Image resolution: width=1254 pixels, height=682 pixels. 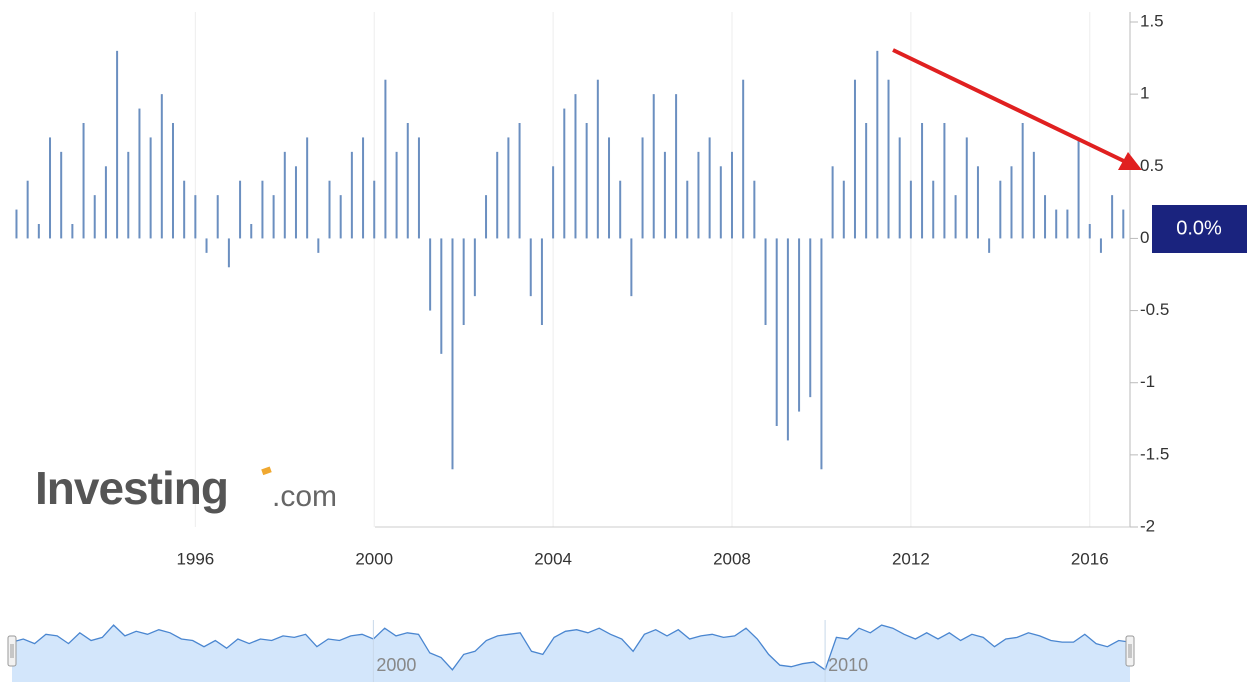 I want to click on y-tick-label: -1, so click(x=1147, y=381).